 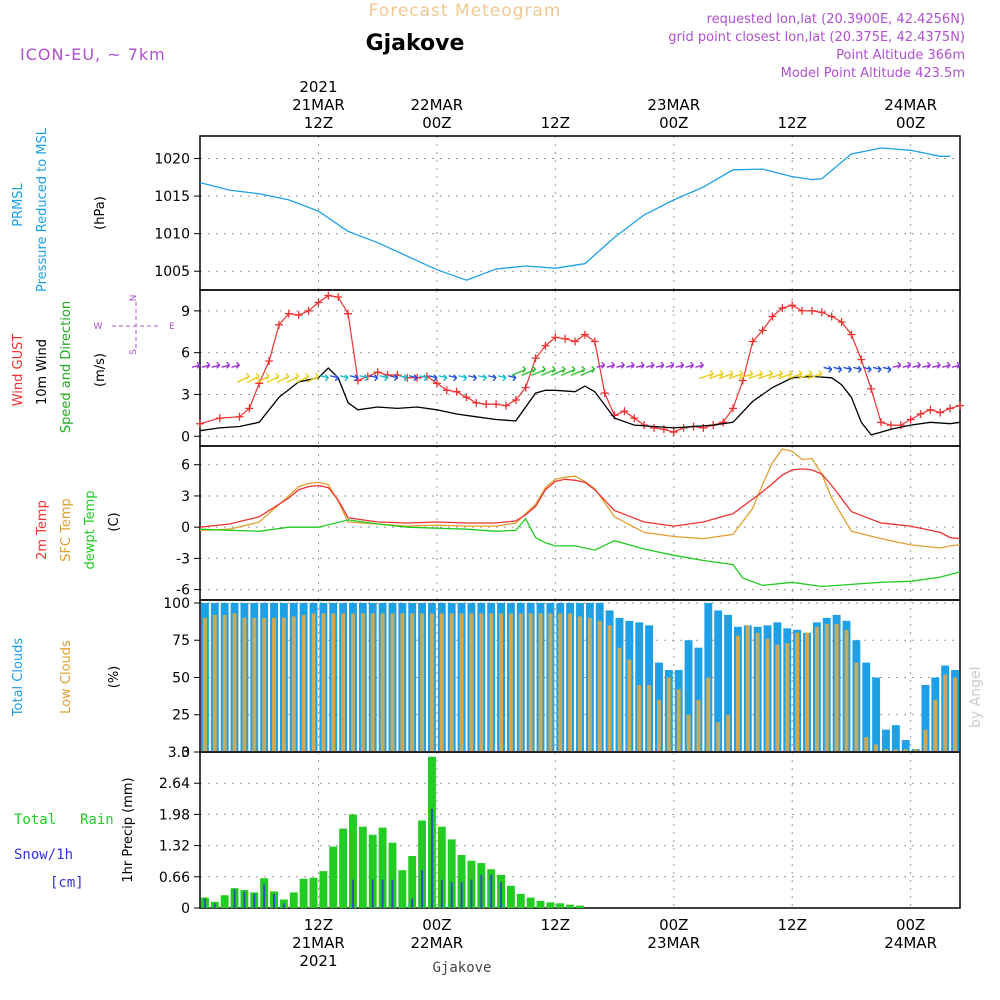 I want to click on top-axis-label: 24MAR, so click(x=910, y=105).